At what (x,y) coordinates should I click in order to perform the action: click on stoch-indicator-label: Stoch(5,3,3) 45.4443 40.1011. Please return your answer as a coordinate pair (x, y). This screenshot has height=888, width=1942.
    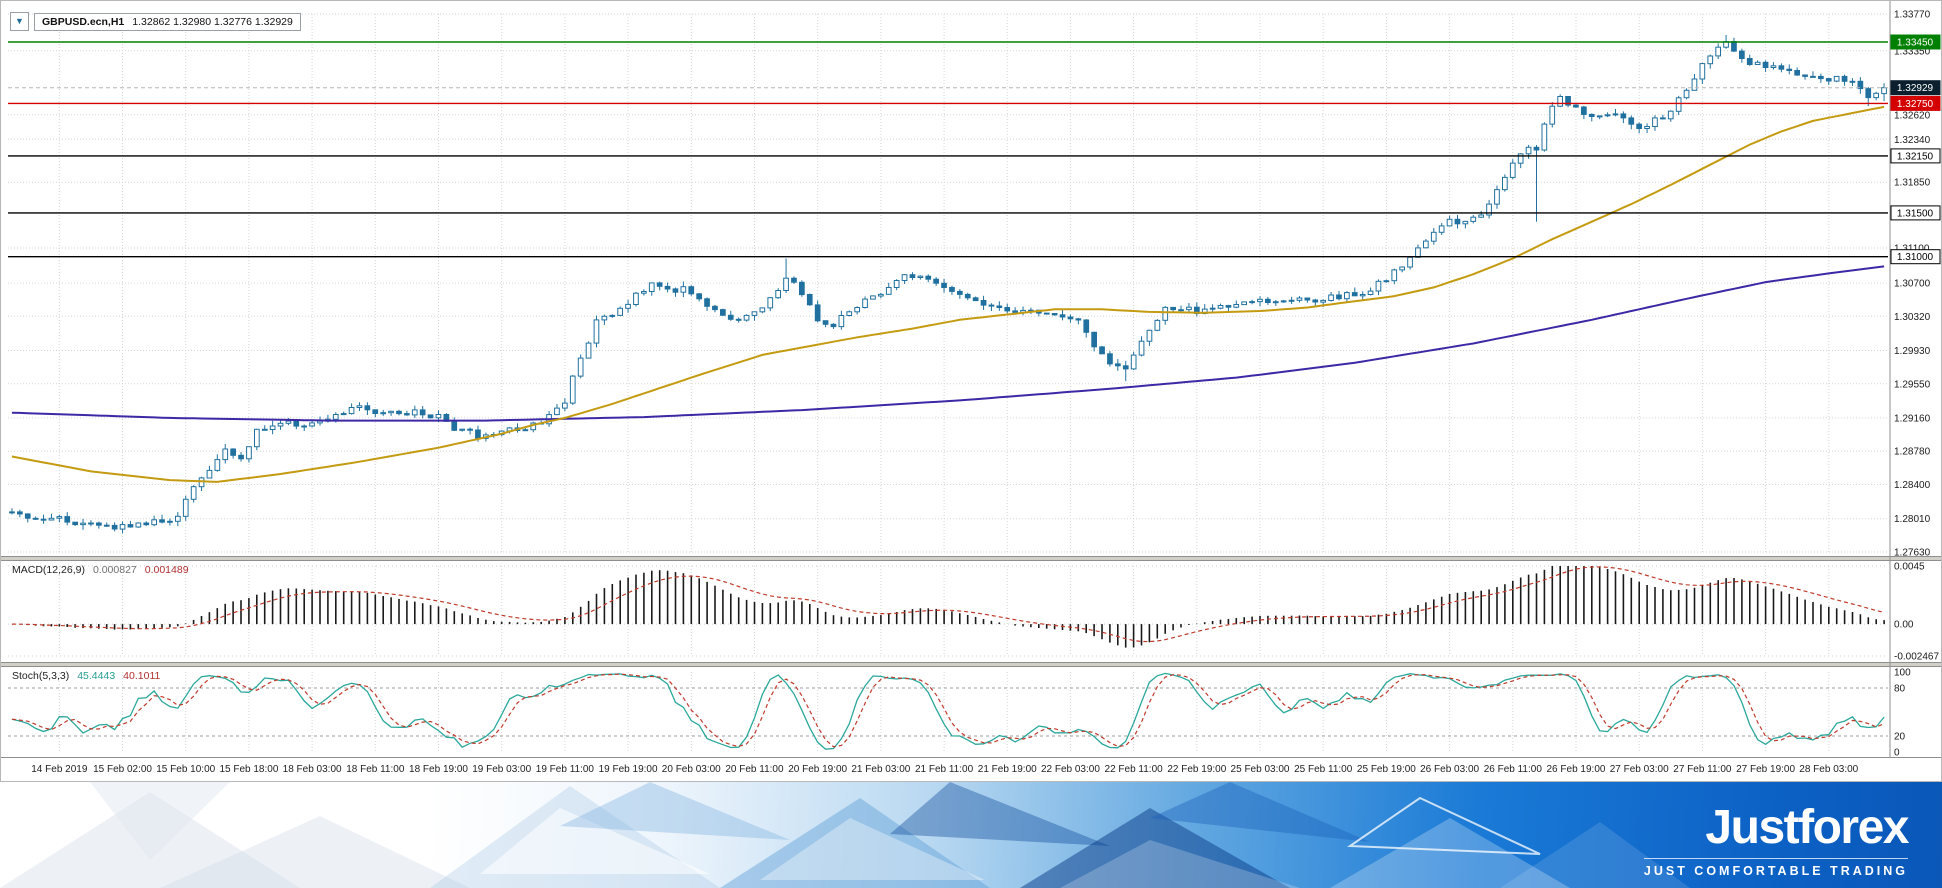
    Looking at the image, I should click on (86, 676).